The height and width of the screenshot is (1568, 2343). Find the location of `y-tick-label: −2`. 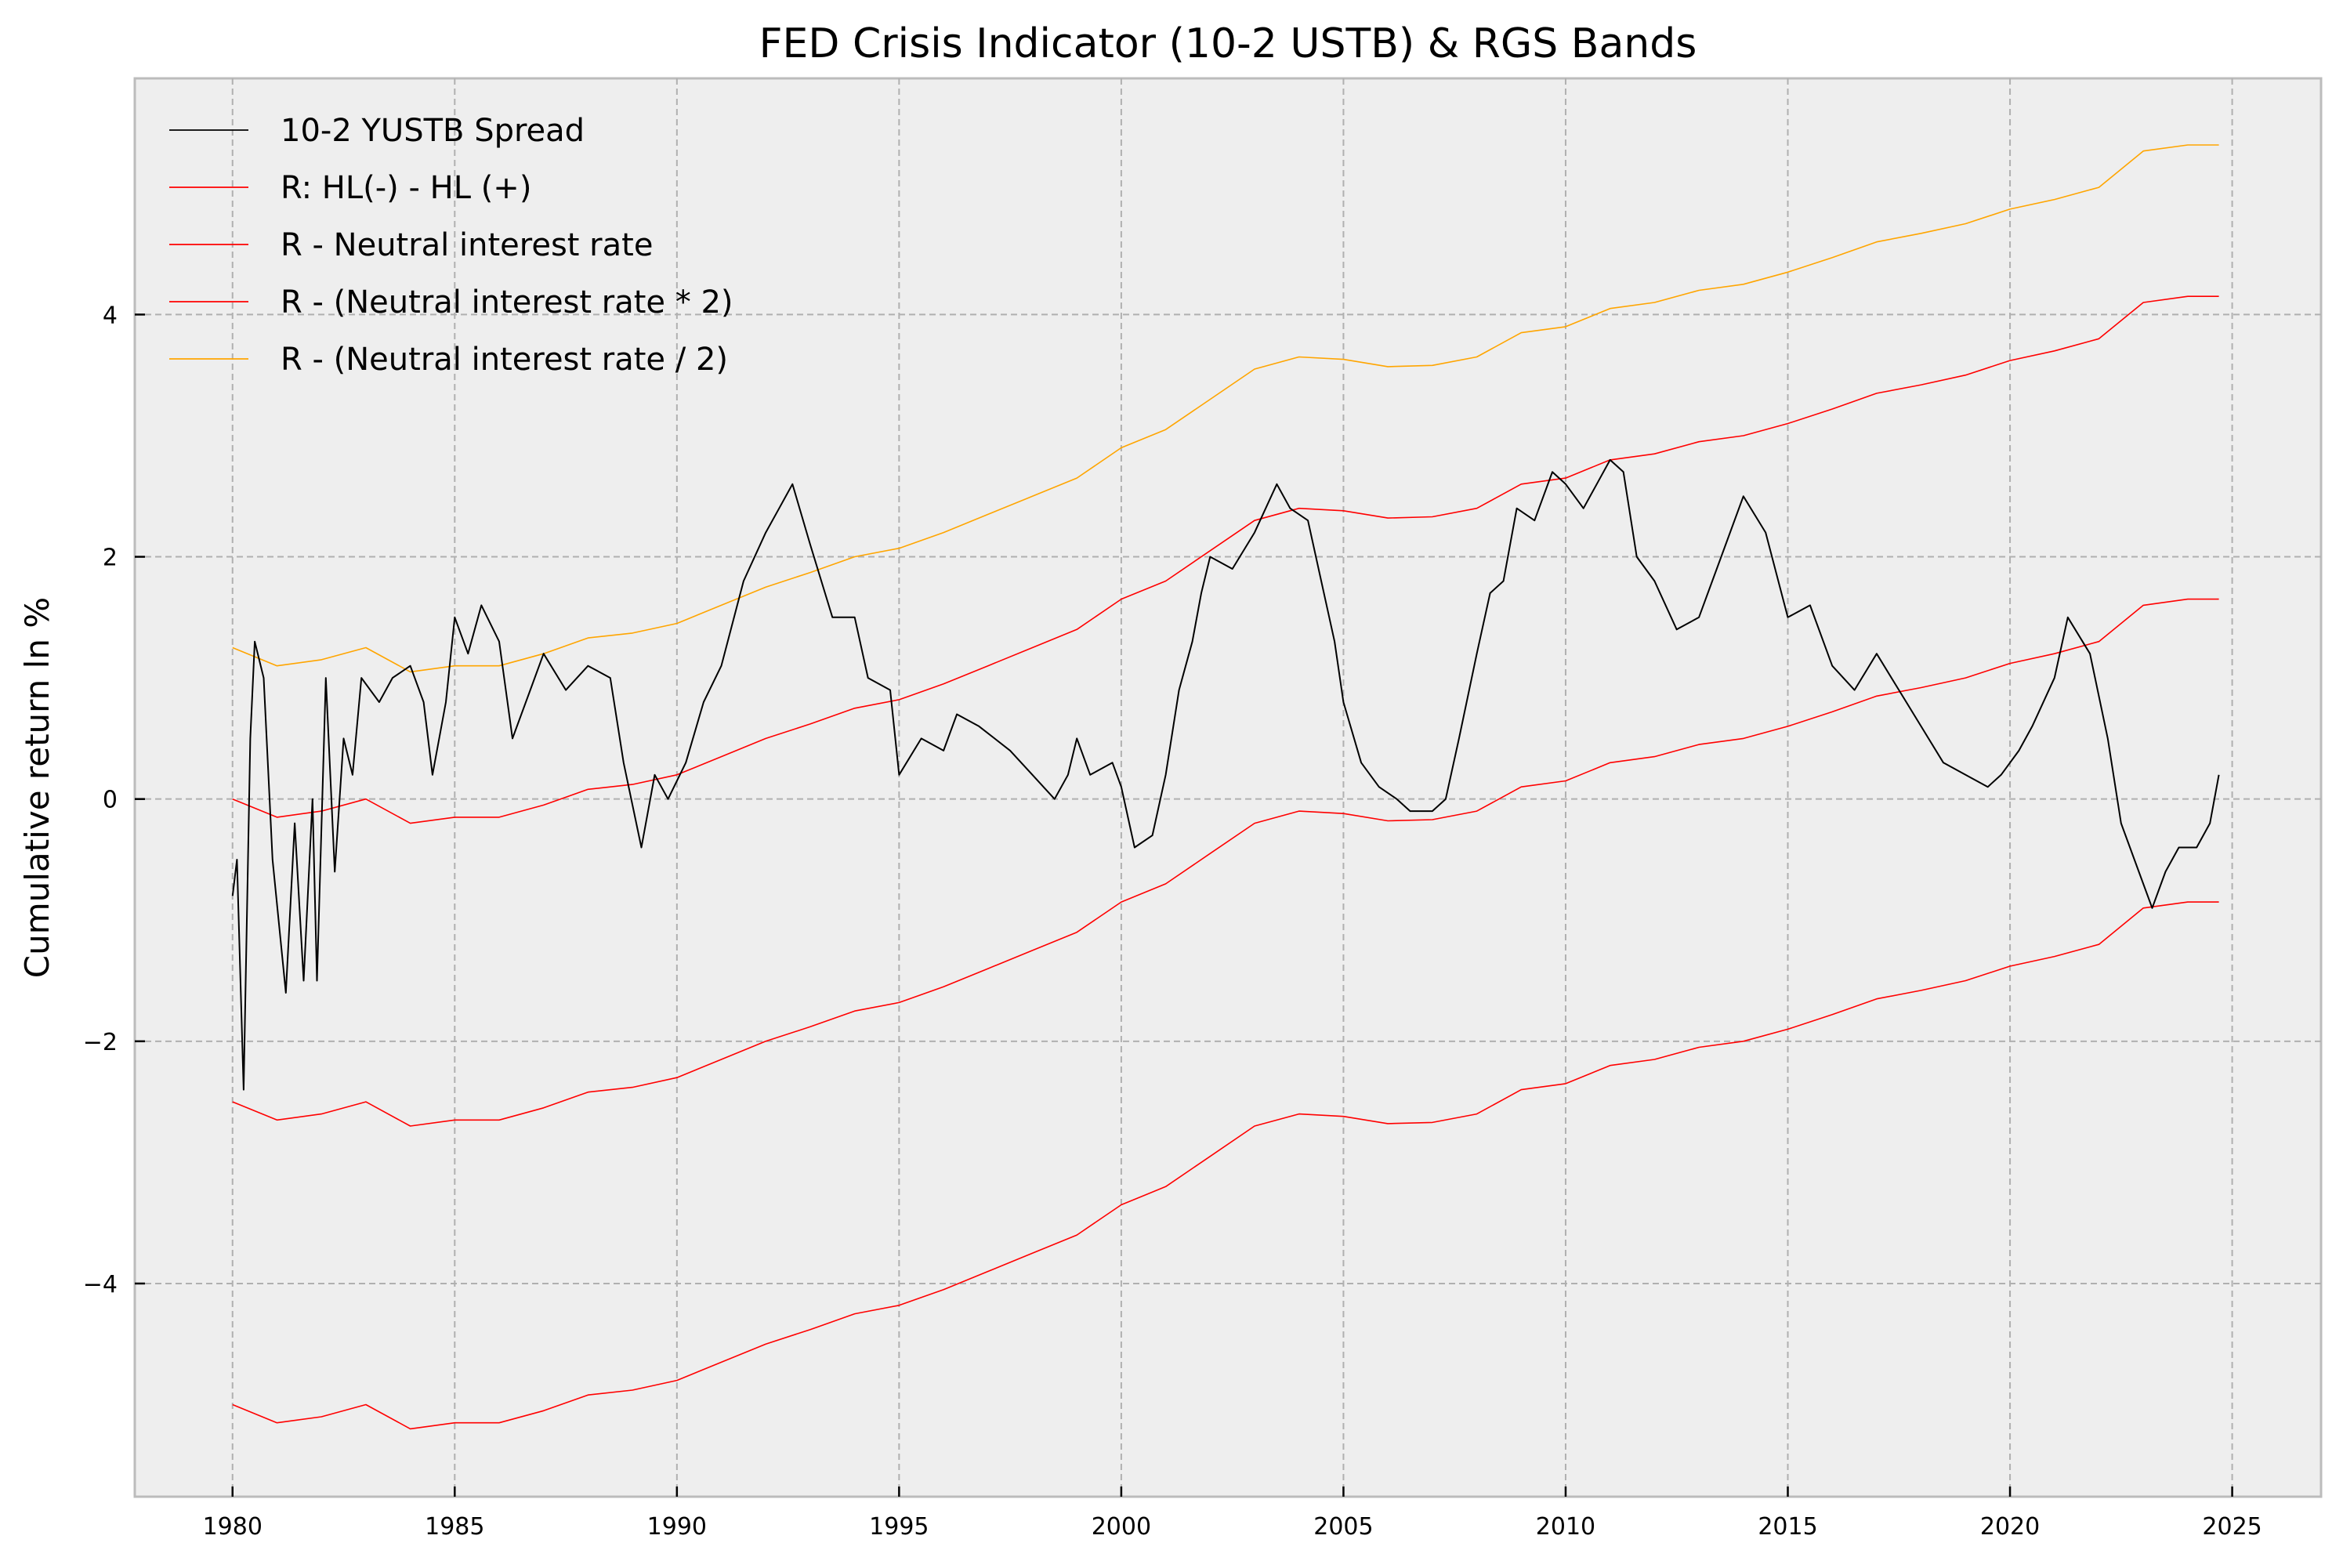

y-tick-label: −2 is located at coordinates (100, 1043).